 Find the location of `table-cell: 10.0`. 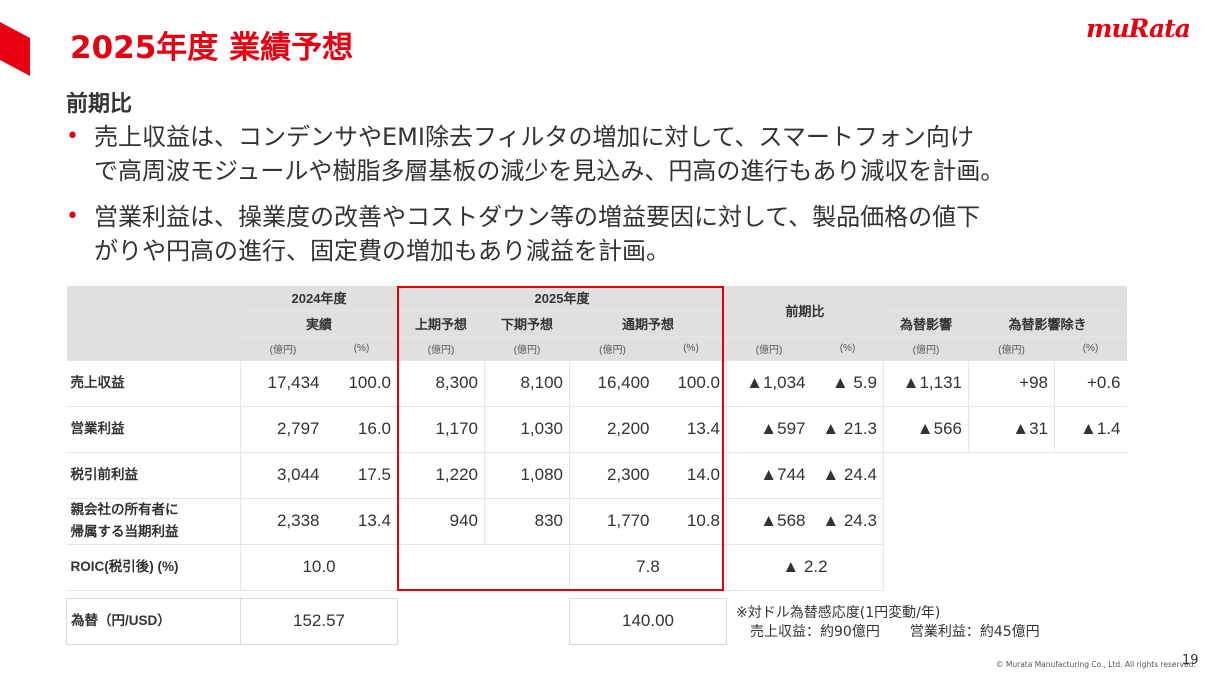

table-cell: 10.0 is located at coordinates (319, 567).